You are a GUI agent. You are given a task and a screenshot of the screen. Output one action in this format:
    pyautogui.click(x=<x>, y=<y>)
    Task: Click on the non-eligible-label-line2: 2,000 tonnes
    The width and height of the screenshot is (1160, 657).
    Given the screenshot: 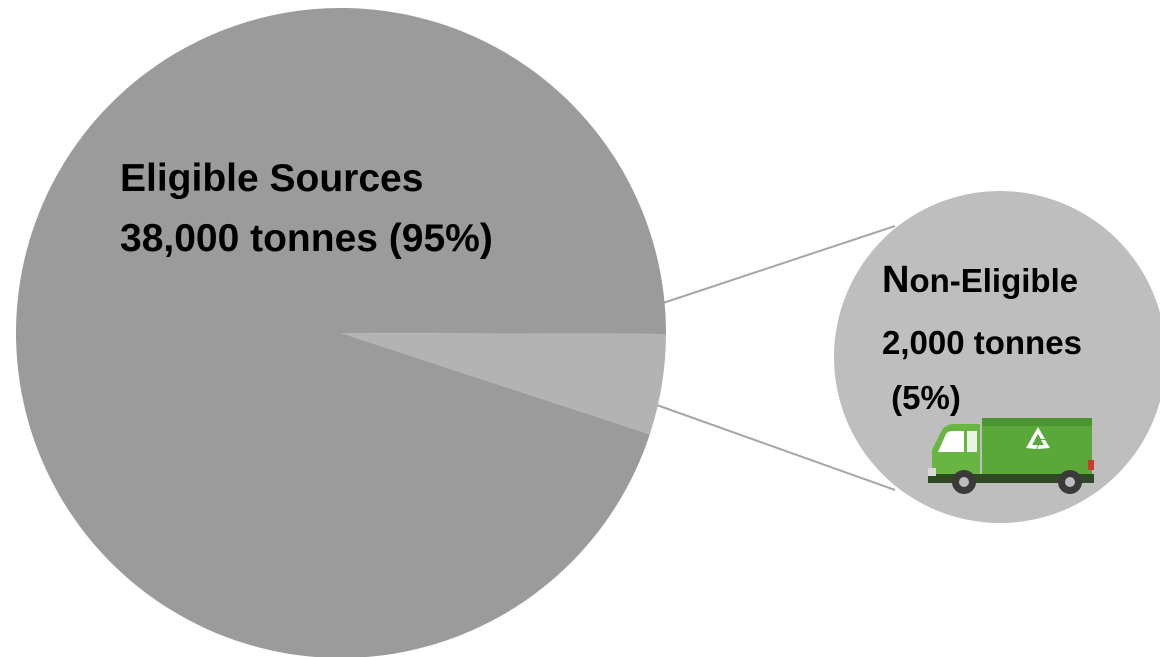 What is the action you would take?
    pyautogui.click(x=982, y=342)
    